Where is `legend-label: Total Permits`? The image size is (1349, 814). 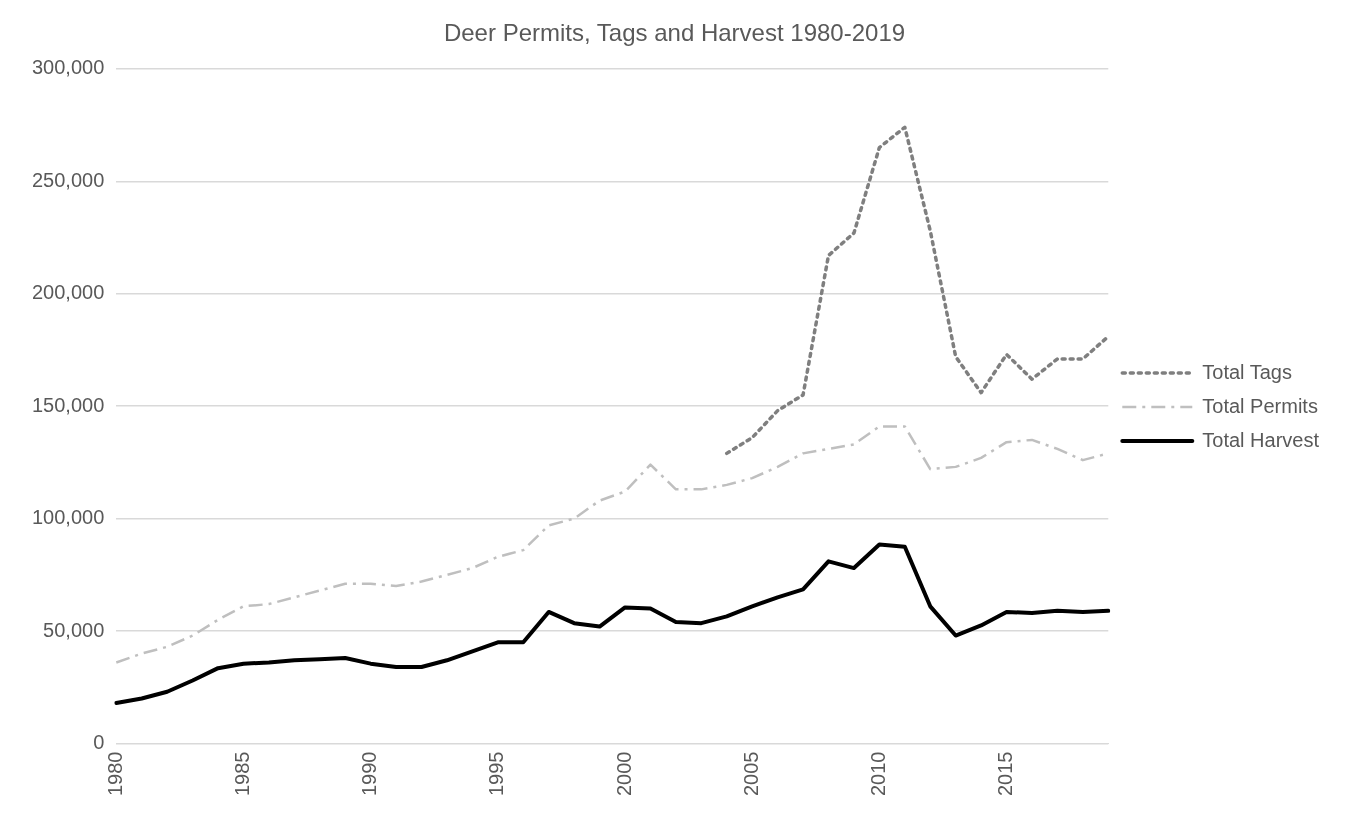 legend-label: Total Permits is located at coordinates (1260, 405).